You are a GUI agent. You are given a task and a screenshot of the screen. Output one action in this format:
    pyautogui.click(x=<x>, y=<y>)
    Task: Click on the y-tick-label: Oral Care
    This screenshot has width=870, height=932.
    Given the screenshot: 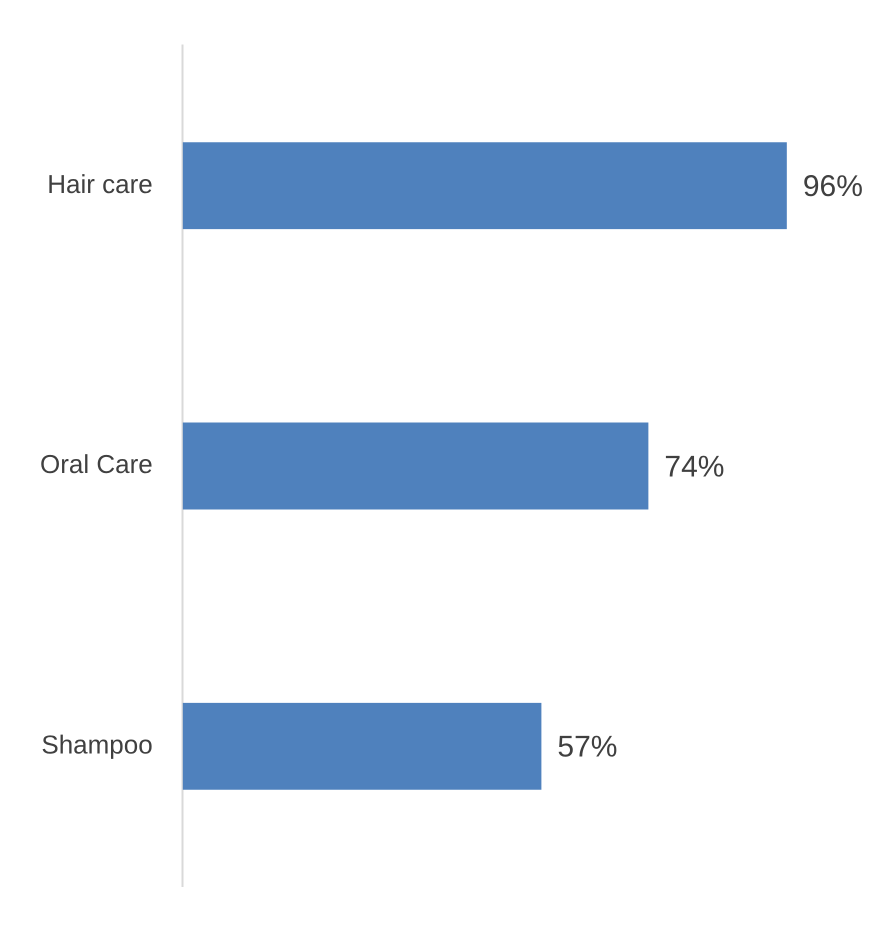 What is the action you would take?
    pyautogui.click(x=96, y=464)
    